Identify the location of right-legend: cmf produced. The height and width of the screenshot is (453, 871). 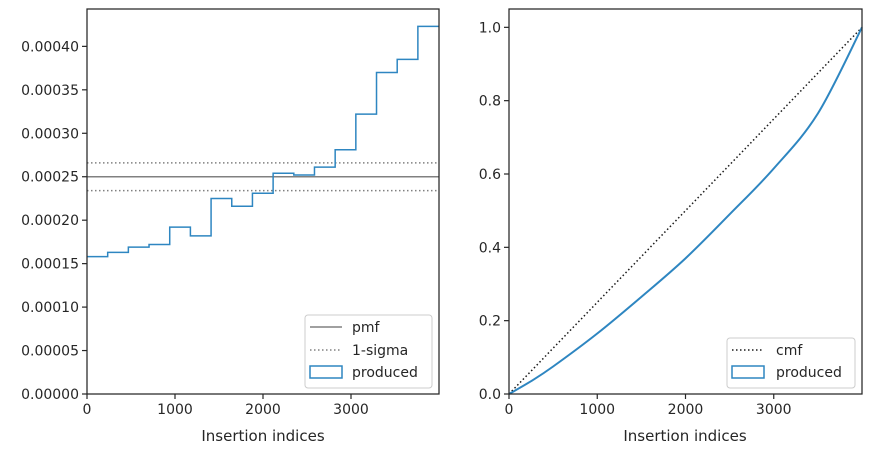
(791, 363).